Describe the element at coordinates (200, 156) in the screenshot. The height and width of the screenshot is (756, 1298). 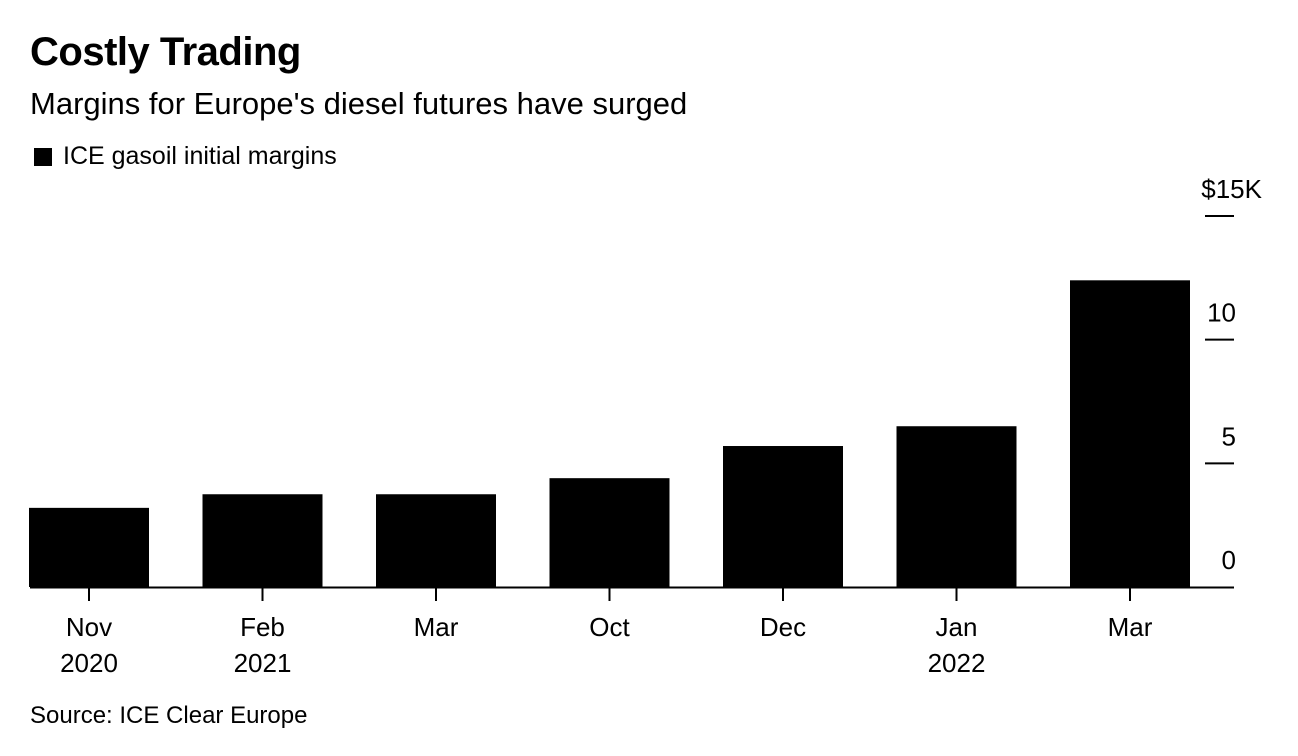
I see `legend-label: ICE gasoil initial margins` at that location.